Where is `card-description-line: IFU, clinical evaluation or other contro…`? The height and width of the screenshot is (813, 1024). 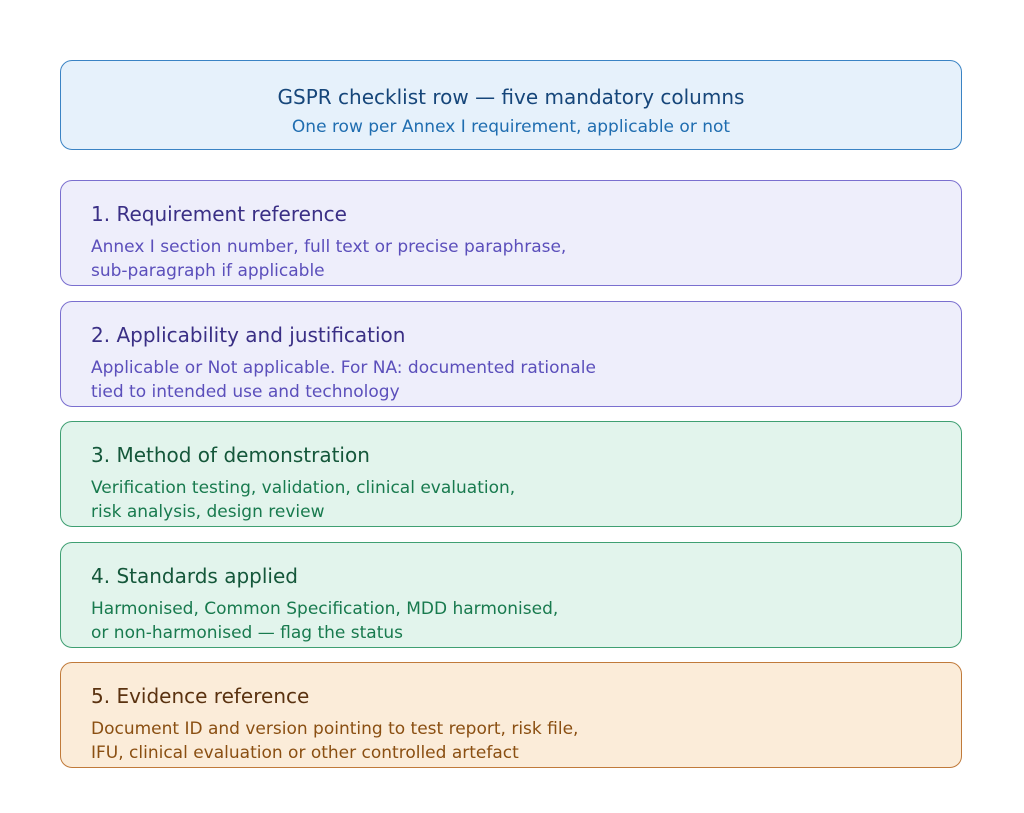 card-description-line: IFU, clinical evaluation or other contro… is located at coordinates (305, 753).